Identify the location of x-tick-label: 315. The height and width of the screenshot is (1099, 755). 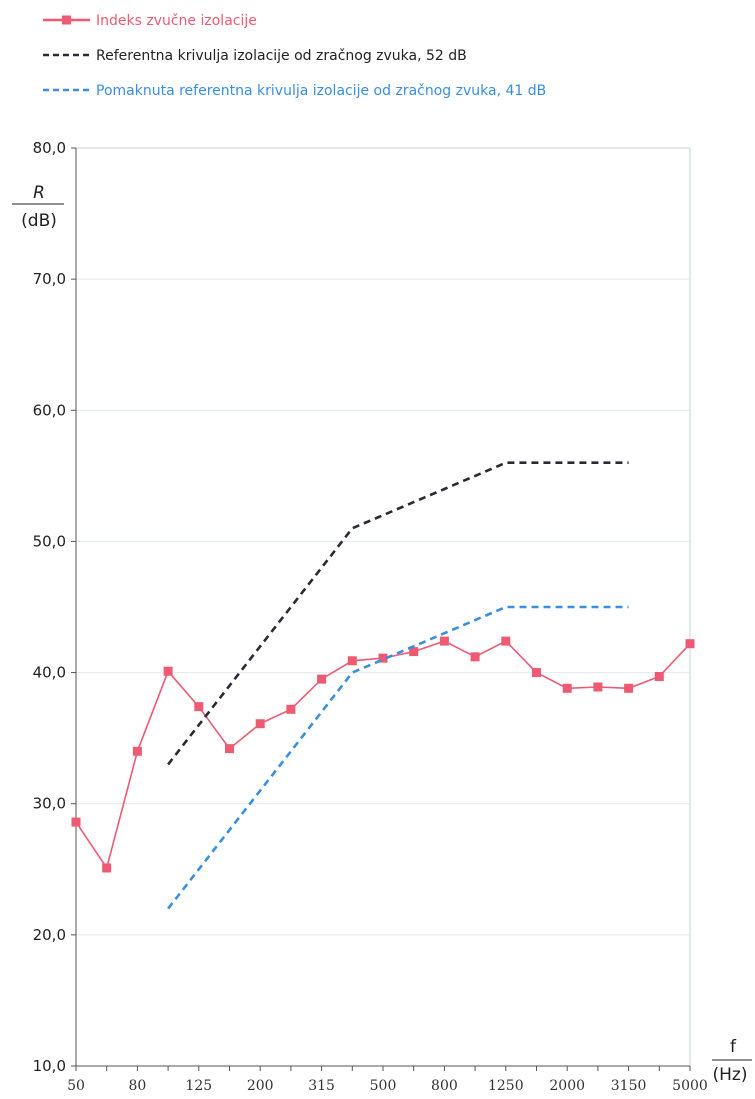
(321, 1086).